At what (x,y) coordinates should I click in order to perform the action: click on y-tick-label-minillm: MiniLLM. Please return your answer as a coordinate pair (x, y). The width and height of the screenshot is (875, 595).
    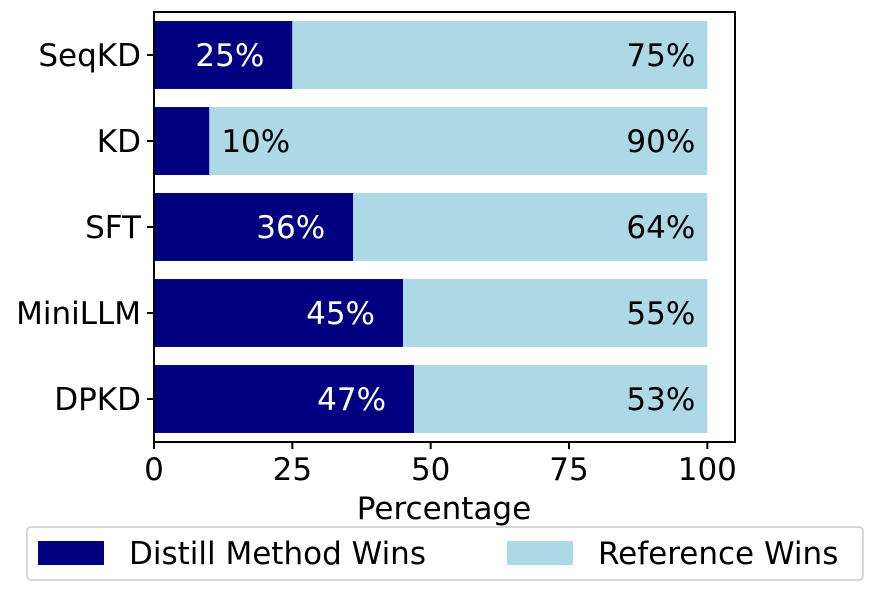
    Looking at the image, I should click on (78, 314).